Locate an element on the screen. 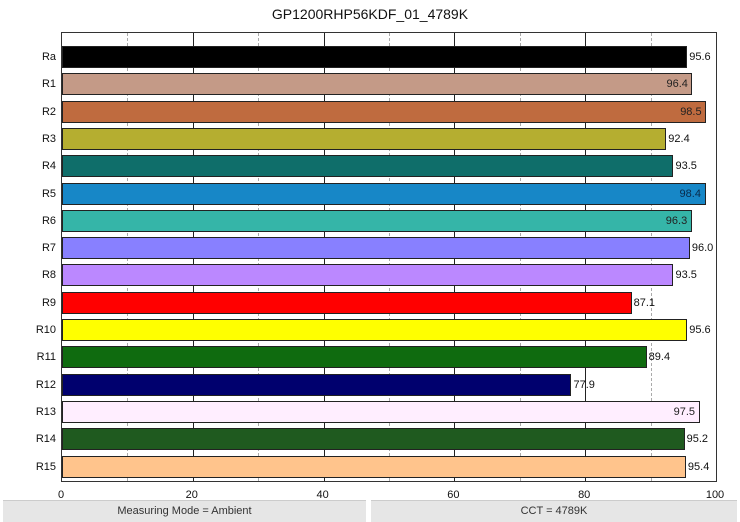  value-label: 87.1 is located at coordinates (644, 302).